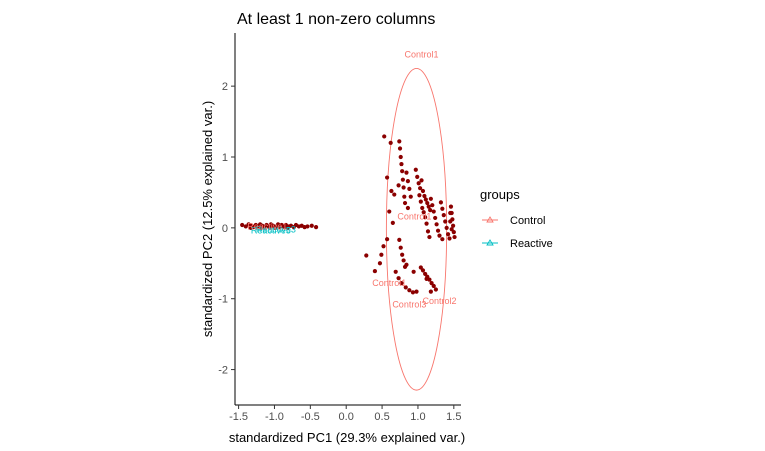  I want to click on x-tick-label: -0.5, so click(310, 417).